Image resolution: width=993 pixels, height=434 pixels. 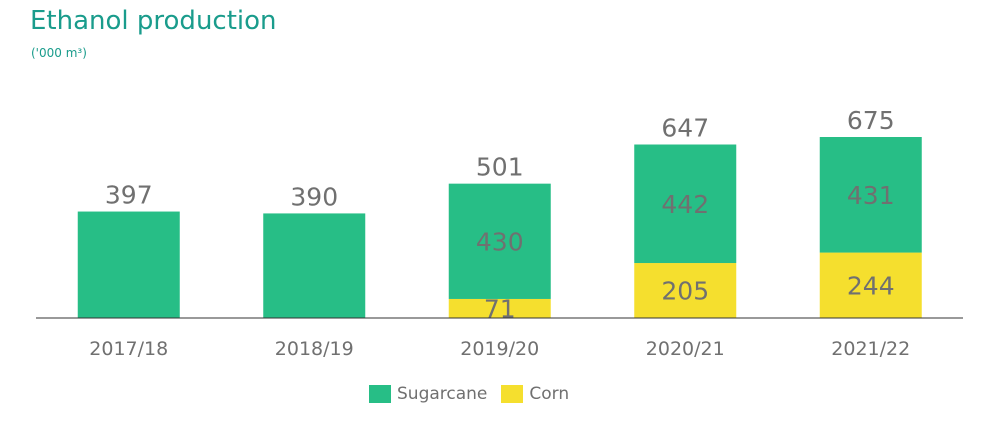 I want to click on tick-label-2021/22: 2021/22, so click(x=870, y=349).